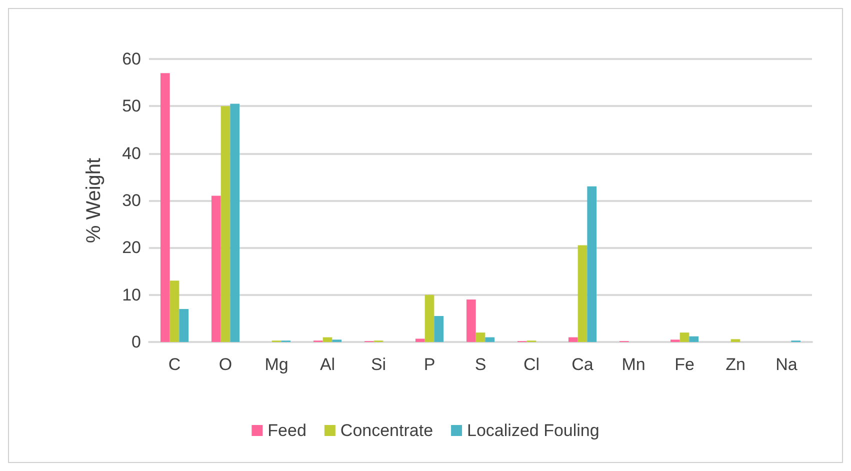  Describe the element at coordinates (387, 430) in the screenshot. I see `legend-label: Concentrate` at that location.